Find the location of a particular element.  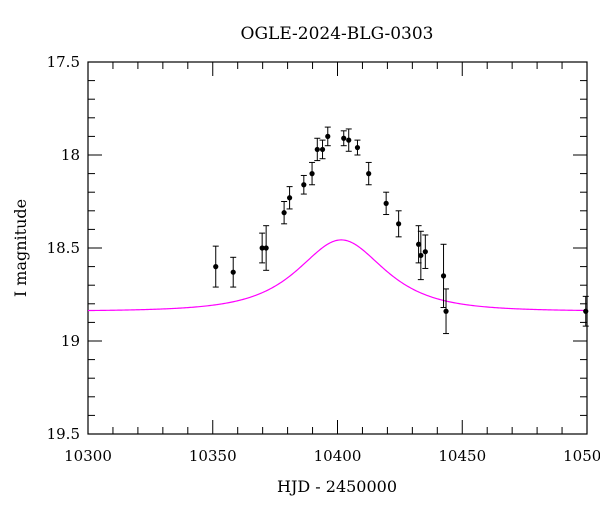

y-tick-label: 19 is located at coordinates (70, 341).